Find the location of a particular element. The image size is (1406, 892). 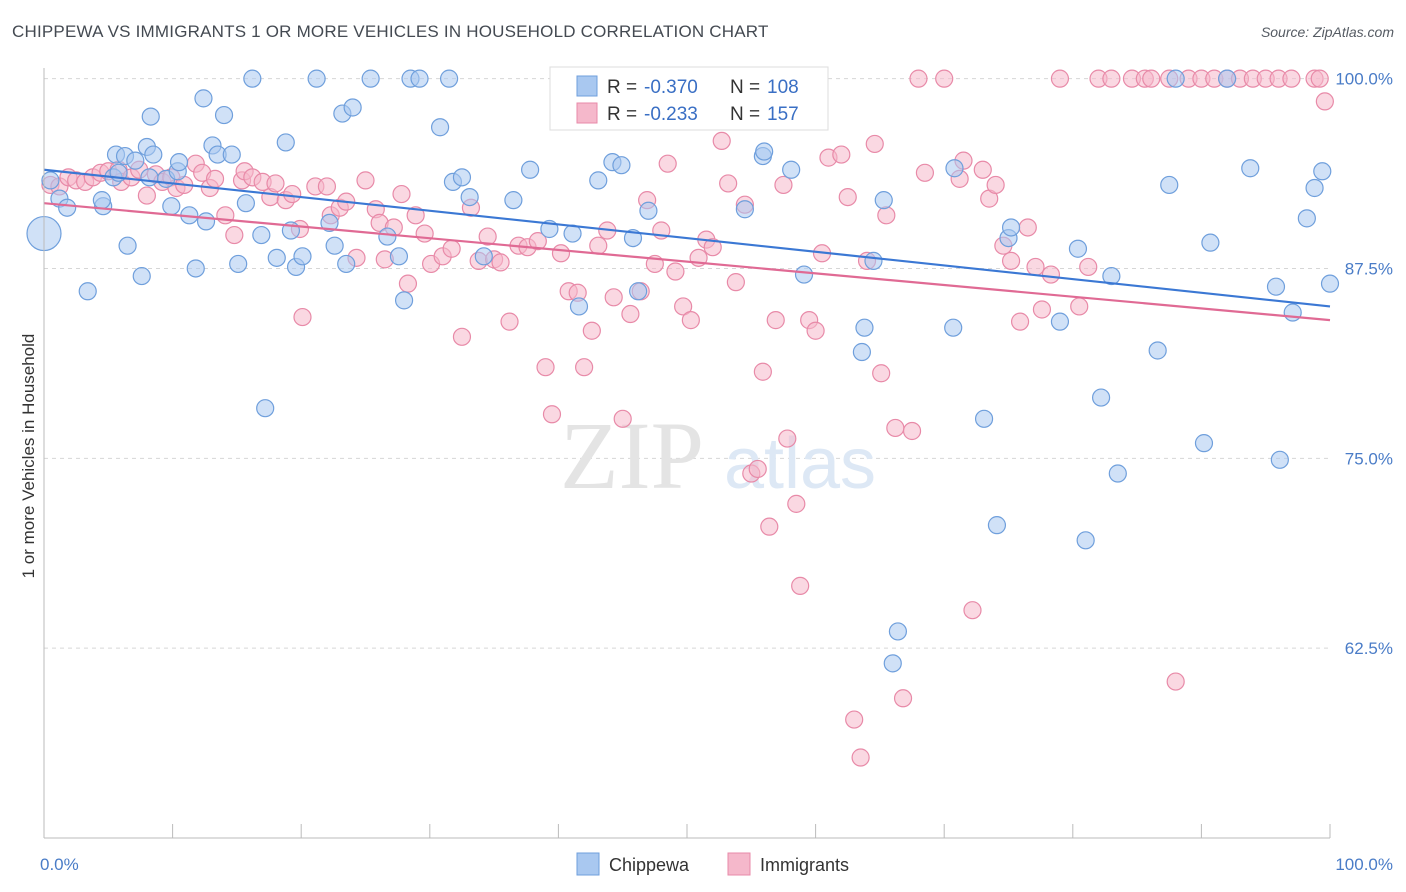

bottom-legend-swatch-chippewa is located at coordinates (588, 864).